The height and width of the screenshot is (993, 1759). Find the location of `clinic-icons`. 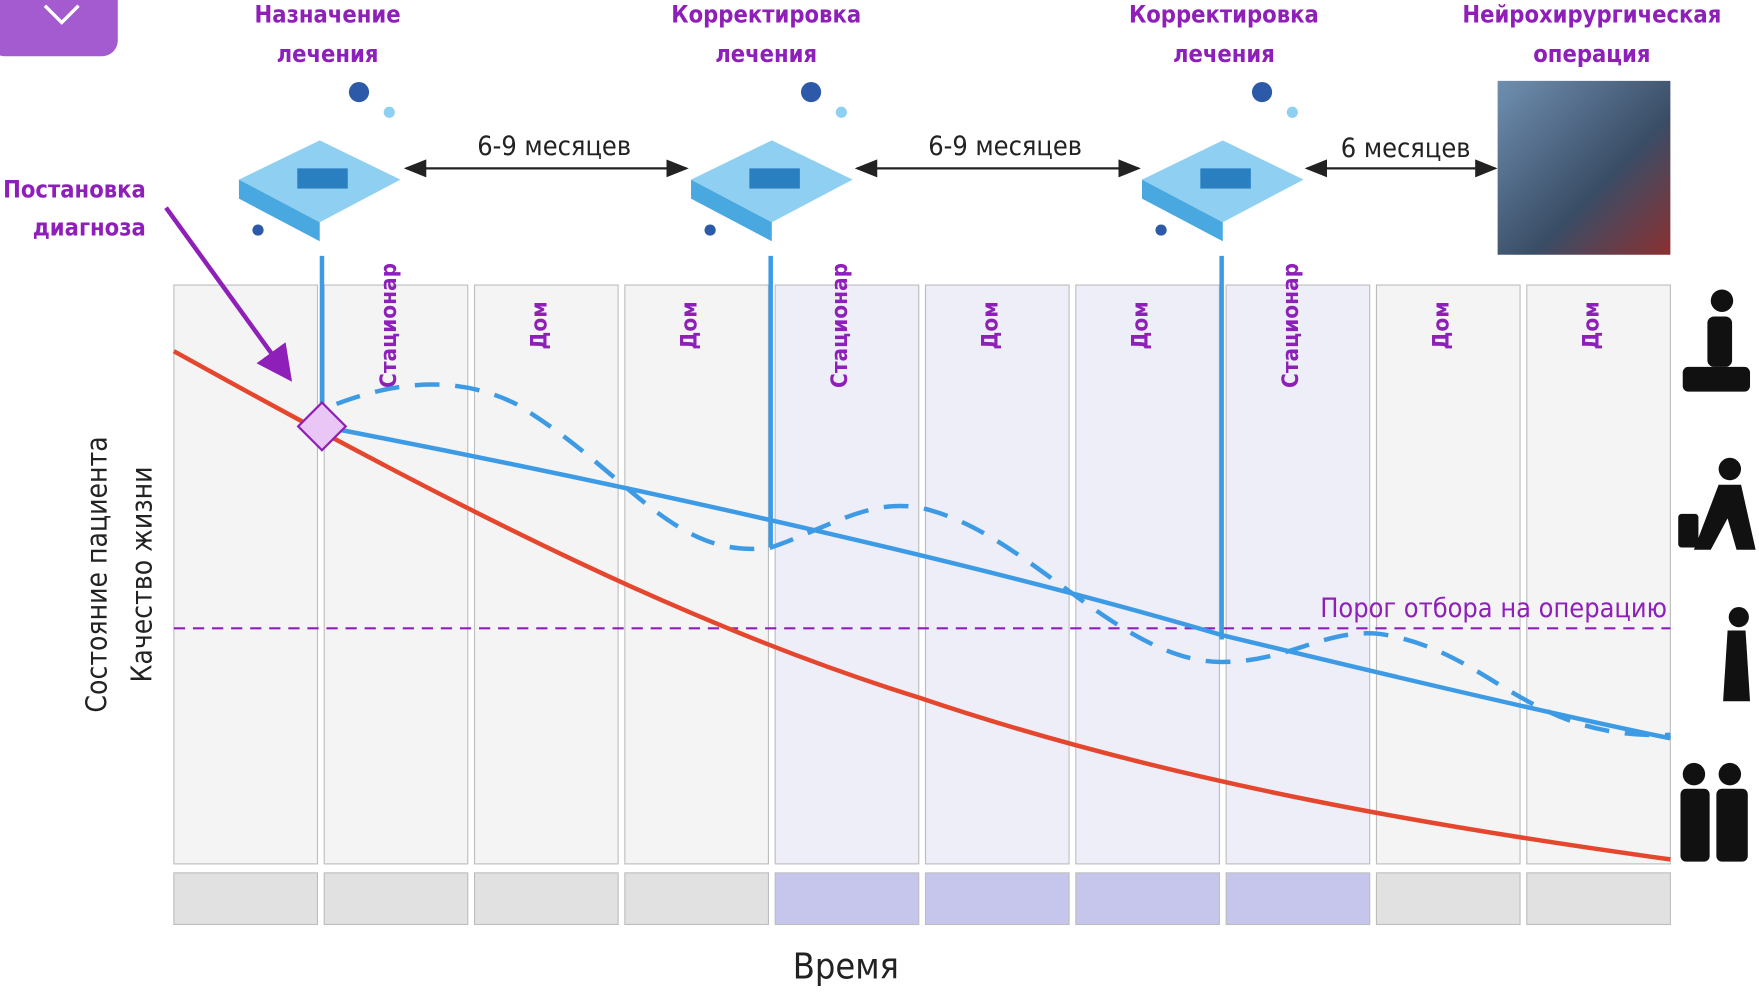

clinic-icons is located at coordinates (771, 161).